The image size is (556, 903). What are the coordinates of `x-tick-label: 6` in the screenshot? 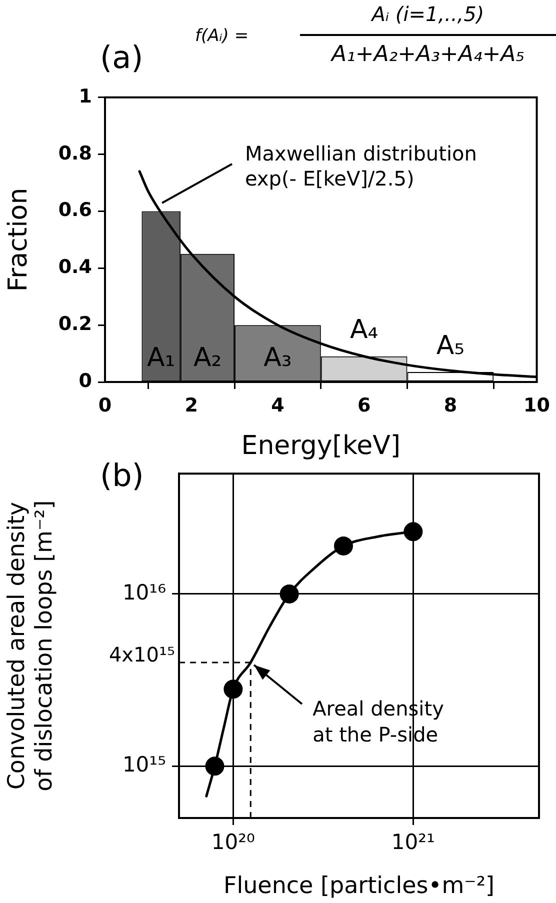 It's located at (364, 405).